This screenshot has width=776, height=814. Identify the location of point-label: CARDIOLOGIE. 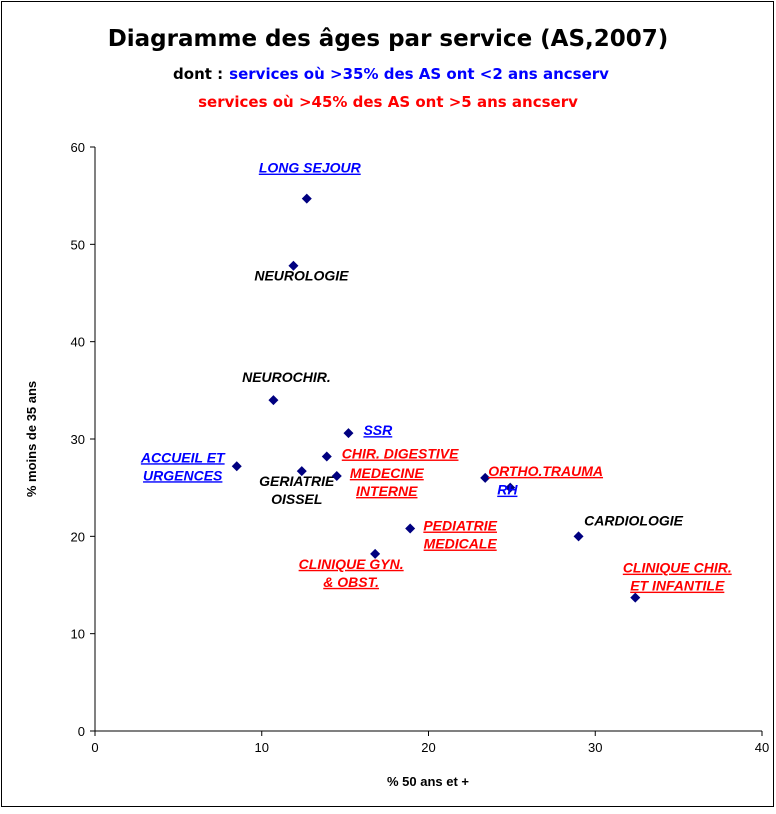
(633, 520).